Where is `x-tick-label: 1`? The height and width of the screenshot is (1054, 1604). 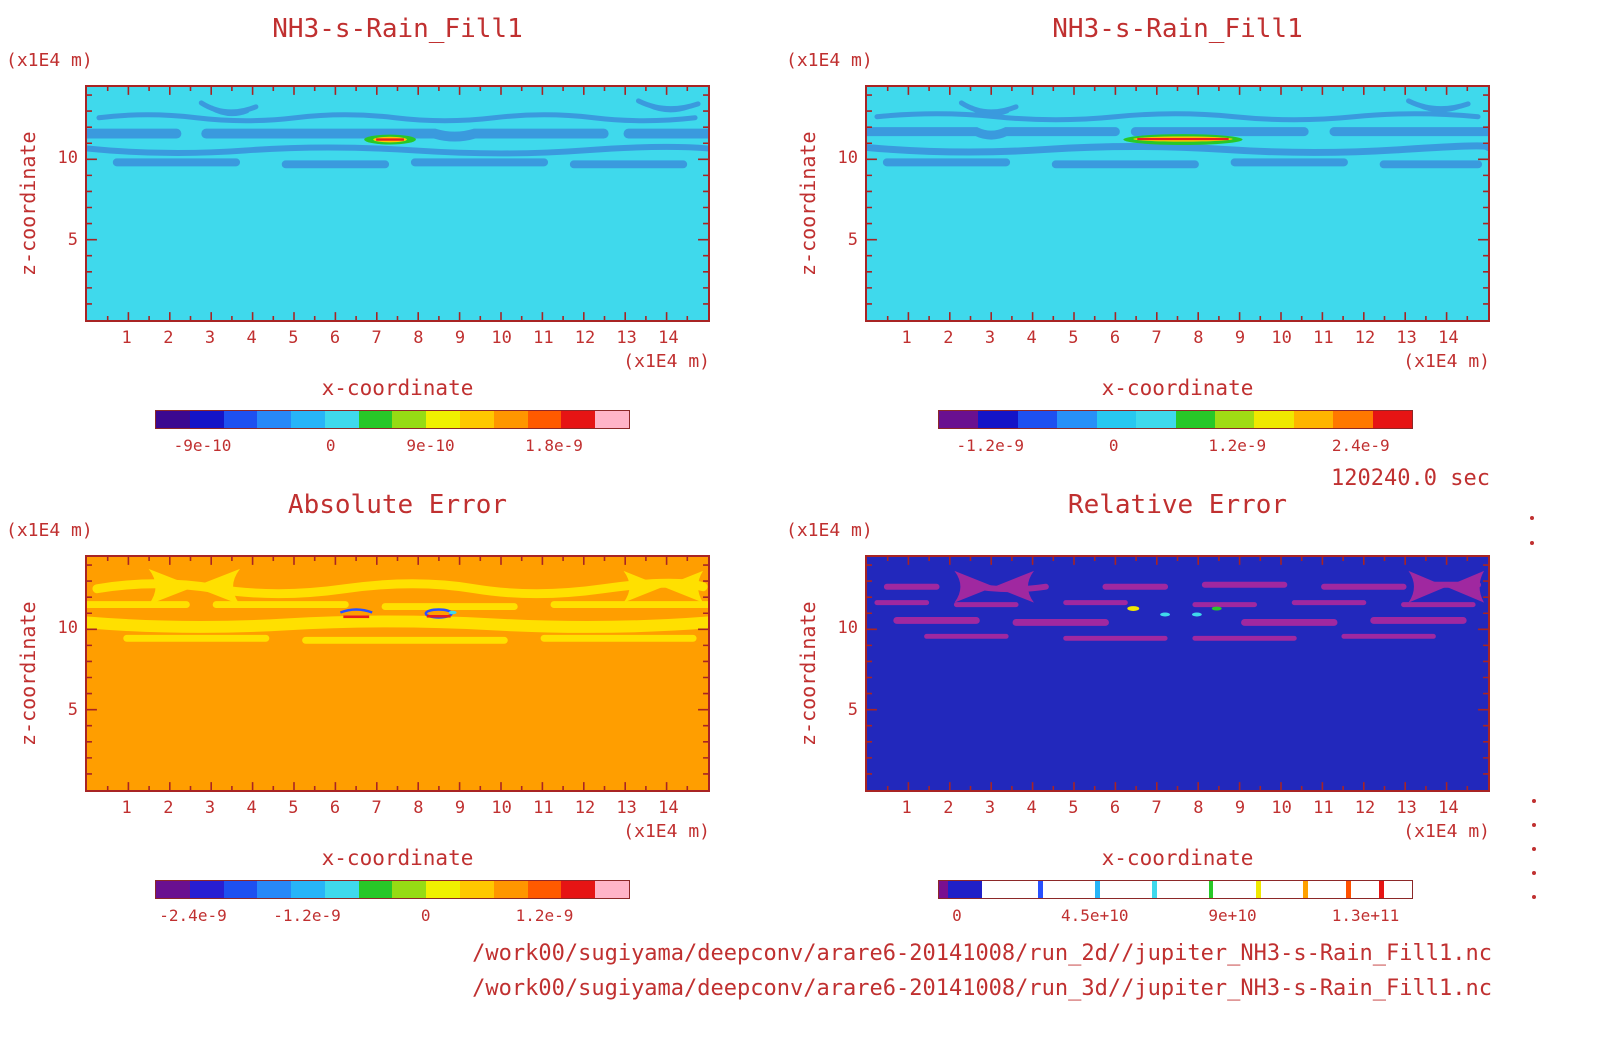 x-tick-label: 1 is located at coordinates (126, 338).